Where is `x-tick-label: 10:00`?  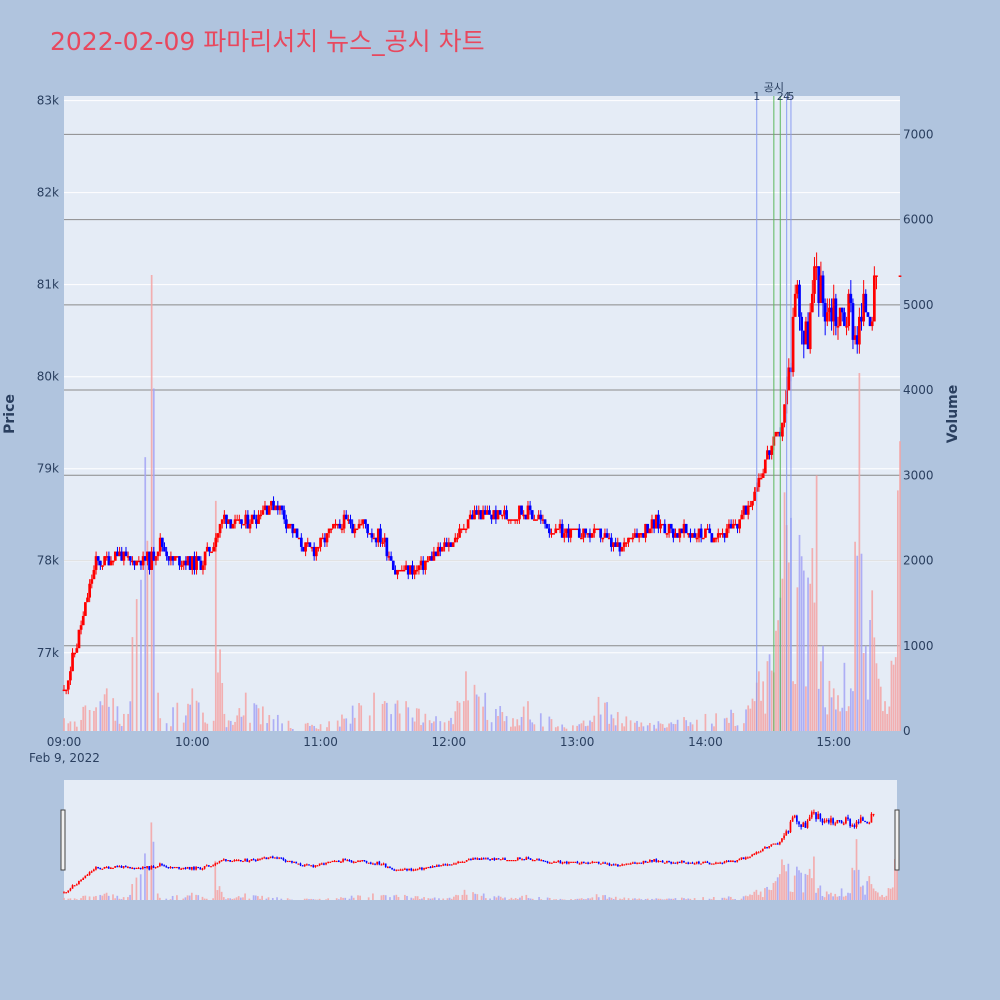
x-tick-label: 10:00 is located at coordinates (192, 742).